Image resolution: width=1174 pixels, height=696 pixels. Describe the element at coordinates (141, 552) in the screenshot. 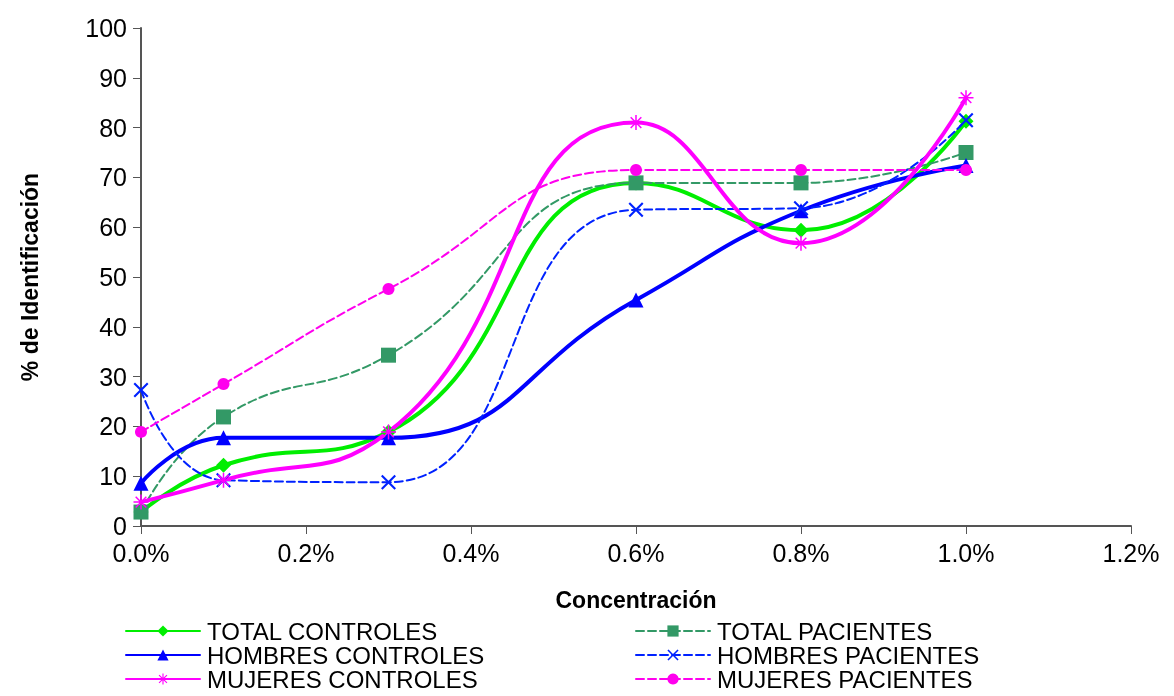

I see `x-tick-label: 0.0%` at that location.